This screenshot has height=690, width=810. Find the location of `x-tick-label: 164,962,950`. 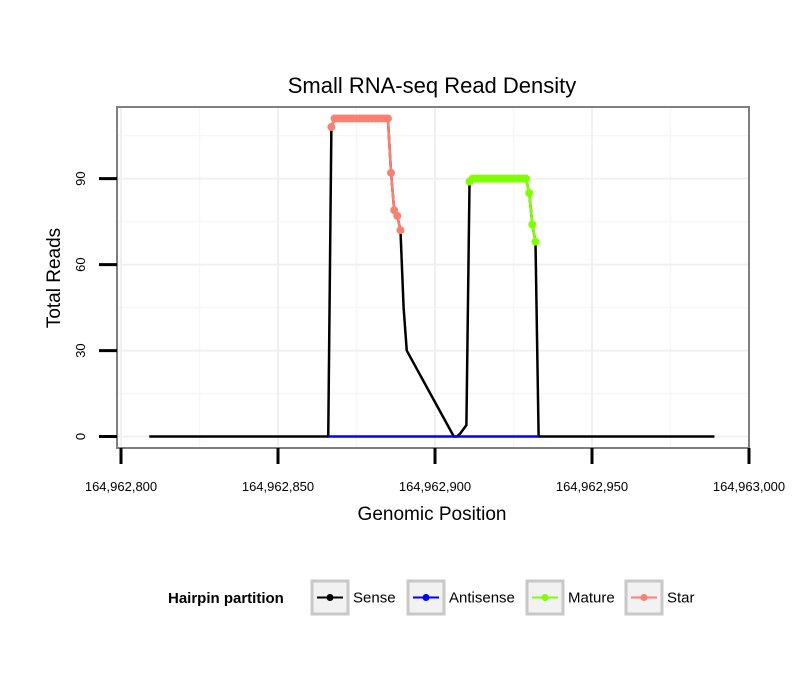

x-tick-label: 164,962,950 is located at coordinates (592, 486).